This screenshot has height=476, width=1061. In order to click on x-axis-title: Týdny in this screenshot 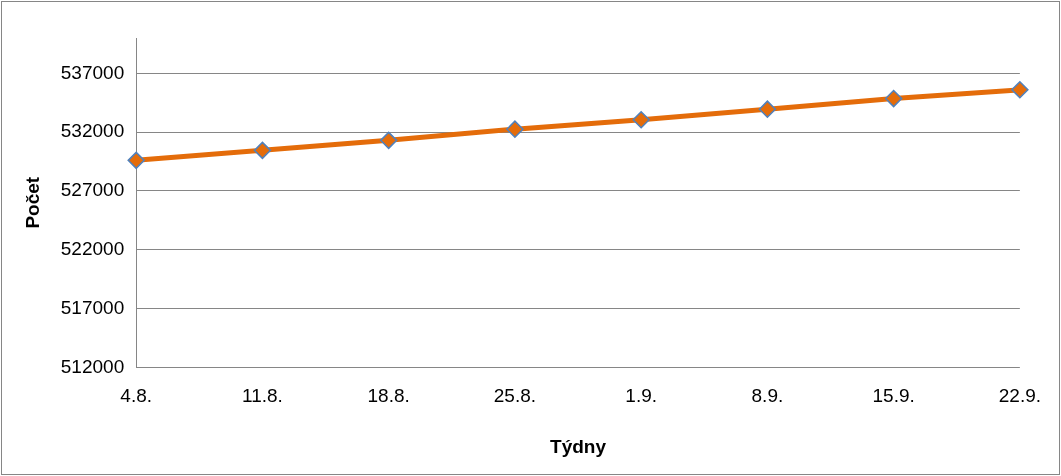, I will do `click(578, 446)`.